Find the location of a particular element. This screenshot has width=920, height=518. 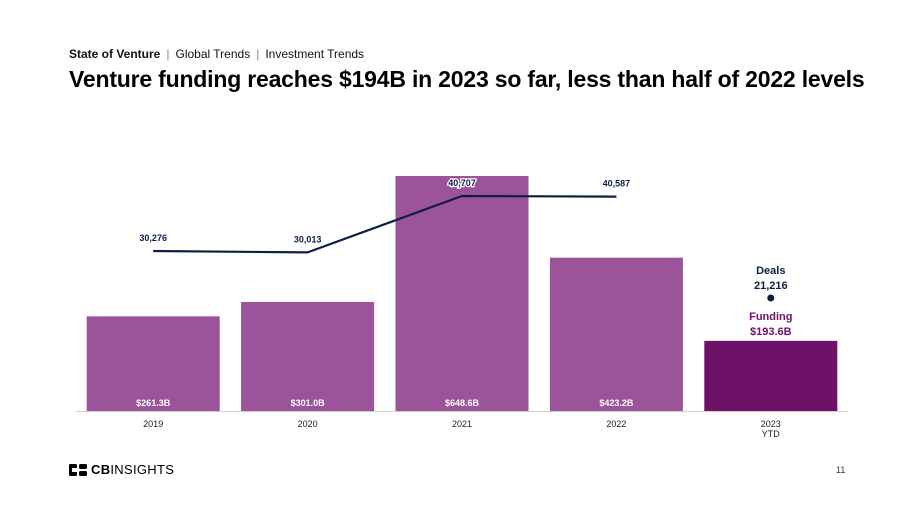

deals-annotation-value: 21,216 is located at coordinates (771, 286).